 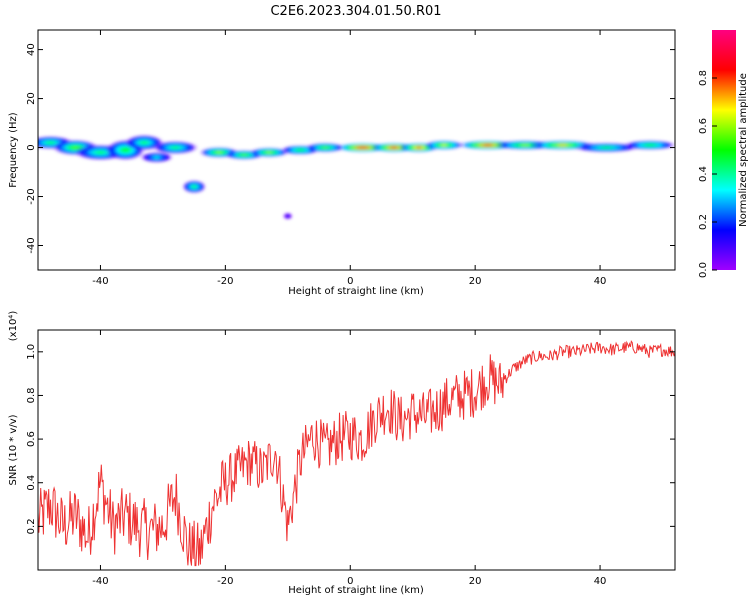 I want to click on colorbar-bar, so click(x=724, y=150).